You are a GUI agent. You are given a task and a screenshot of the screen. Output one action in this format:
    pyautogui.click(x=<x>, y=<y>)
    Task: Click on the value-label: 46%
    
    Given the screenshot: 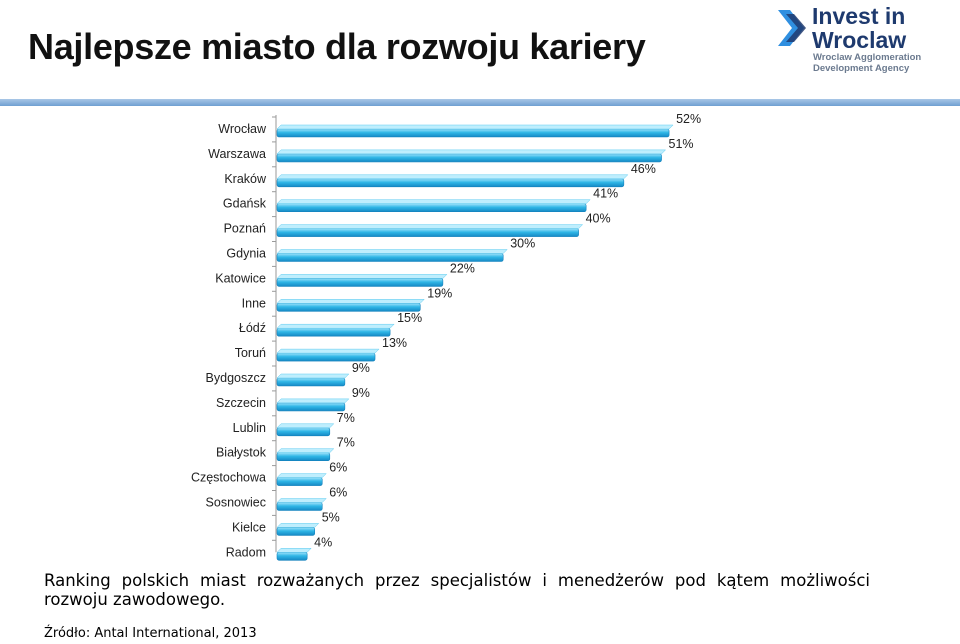 What is the action you would take?
    pyautogui.click(x=643, y=169)
    